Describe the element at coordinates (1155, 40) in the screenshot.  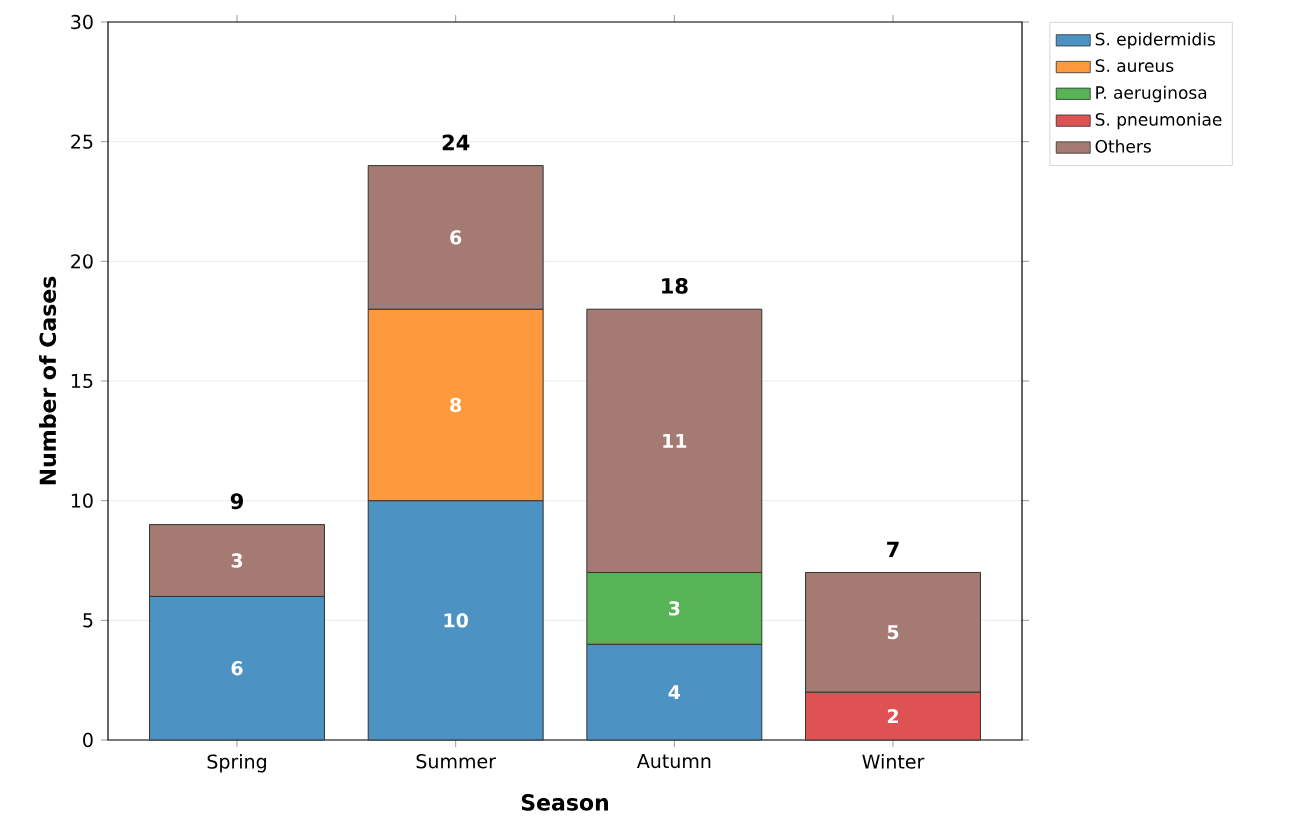
I see `legend-label: S. epidermidis` at that location.